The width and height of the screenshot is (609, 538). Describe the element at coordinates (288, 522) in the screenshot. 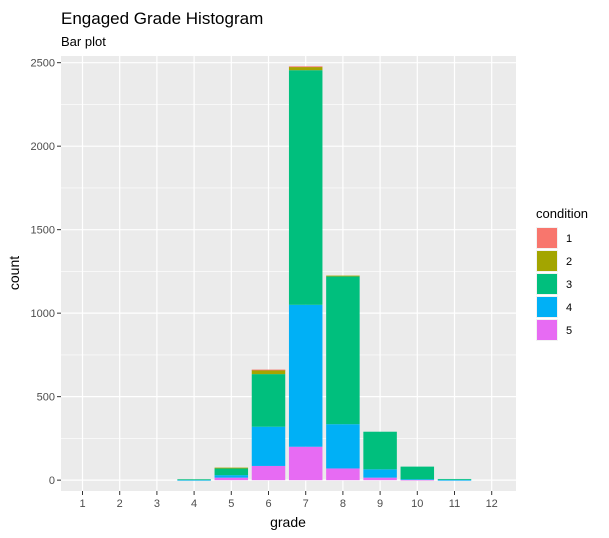

I see `x-axis-title: grade` at that location.